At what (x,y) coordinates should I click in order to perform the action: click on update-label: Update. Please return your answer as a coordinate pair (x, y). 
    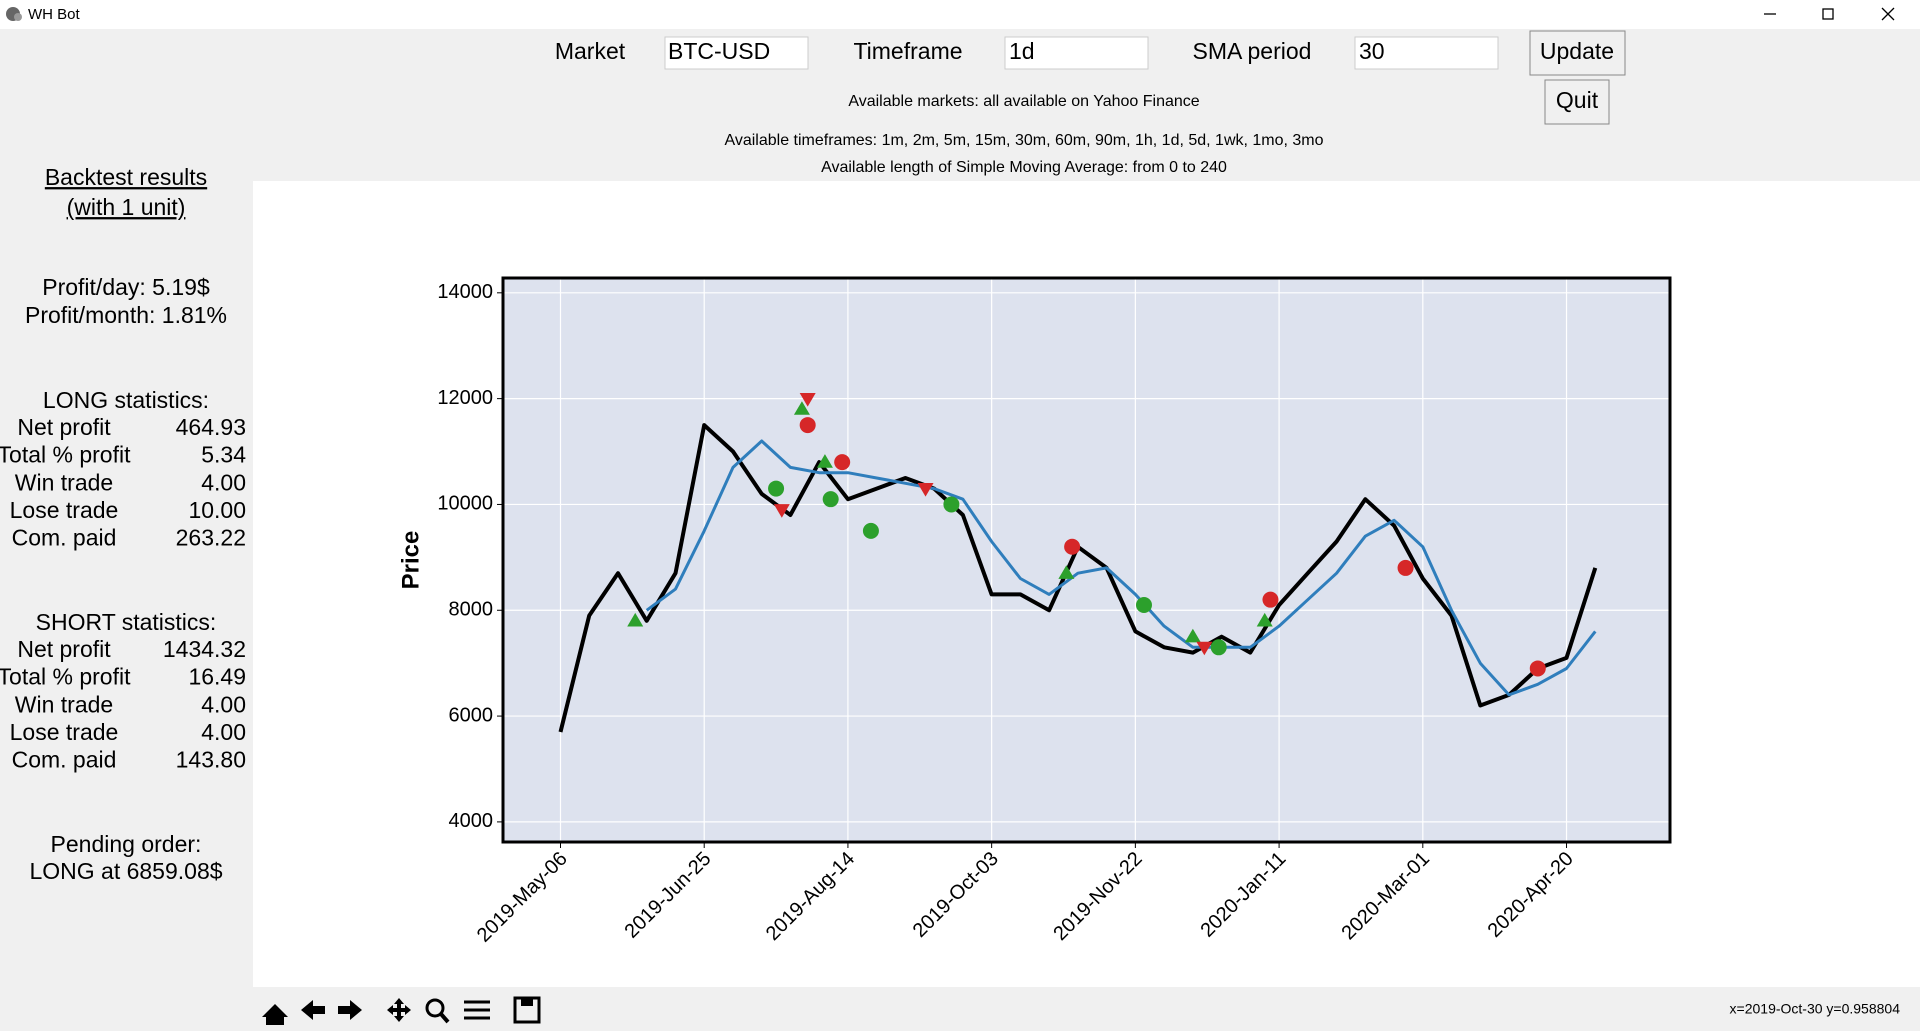
    Looking at the image, I should click on (1577, 51).